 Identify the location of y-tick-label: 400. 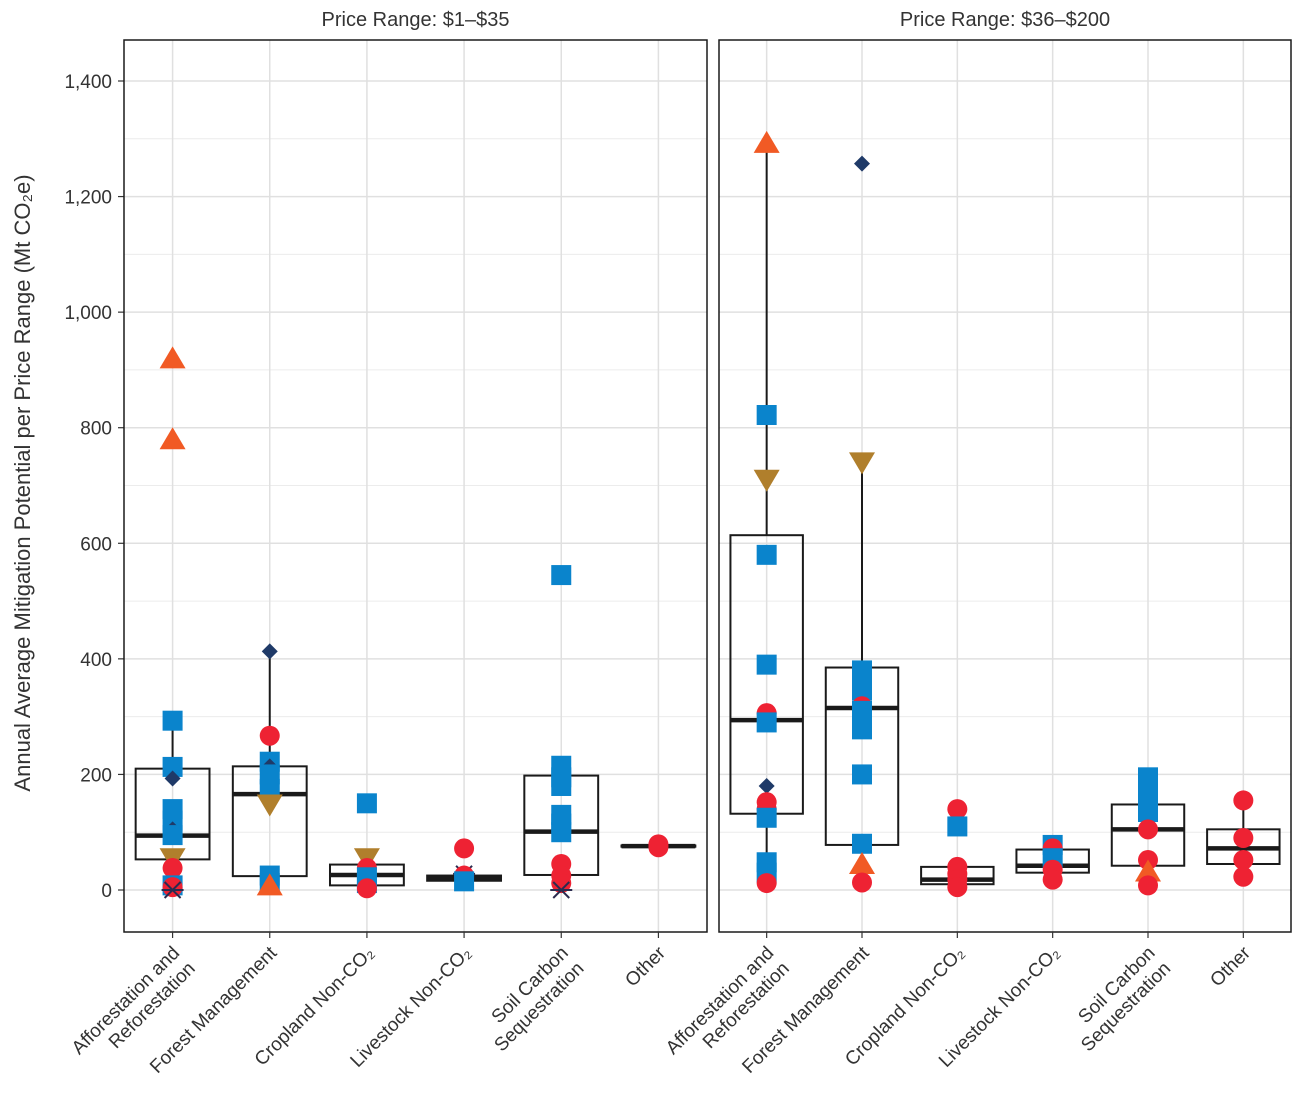
(96, 660).